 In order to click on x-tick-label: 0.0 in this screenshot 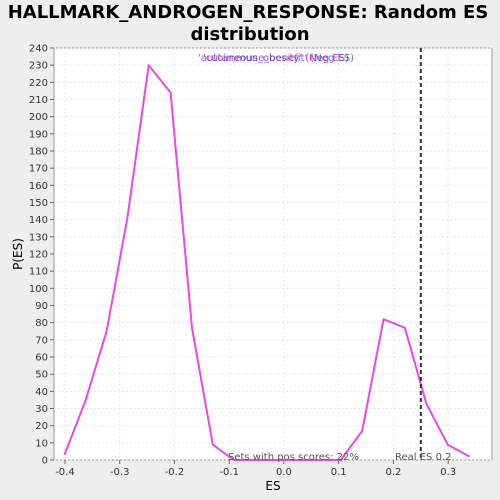, I will do `click(284, 472)`.